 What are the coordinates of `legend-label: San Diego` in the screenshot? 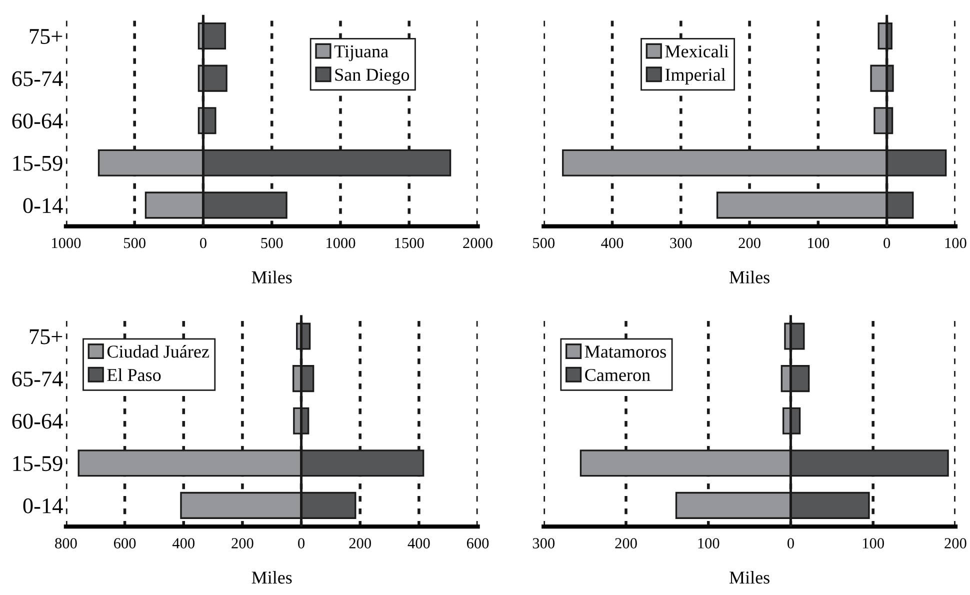 It's located at (372, 76).